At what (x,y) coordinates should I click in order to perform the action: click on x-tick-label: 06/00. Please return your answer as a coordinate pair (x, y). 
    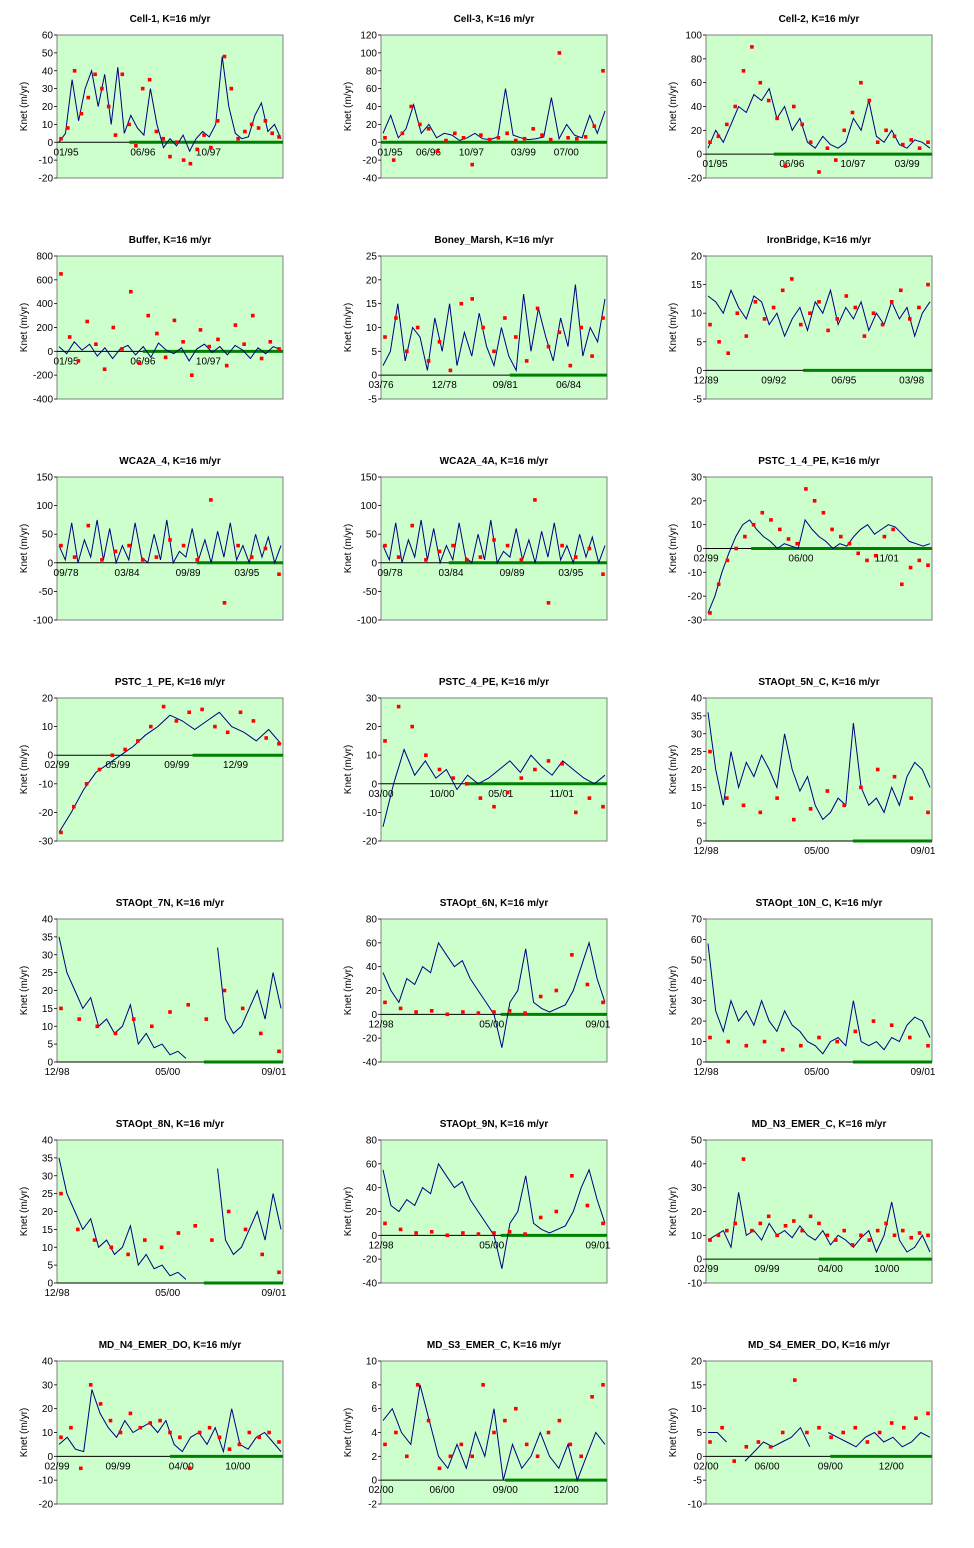
    Looking at the image, I should click on (800, 559).